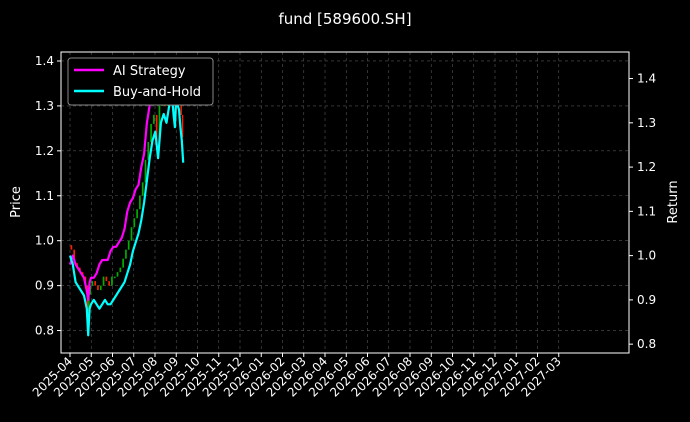  I want to click on legend-label-ai-strategy: AI Strategy, so click(149, 71).